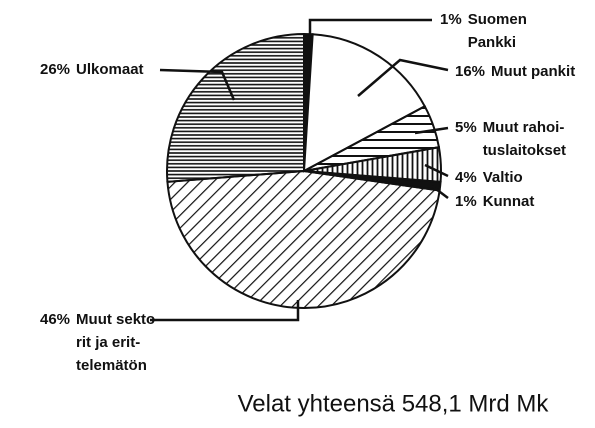 This screenshot has height=428, width=595. What do you see at coordinates (118, 319) in the screenshot?
I see `slice-label: Muut sekto-` at bounding box center [118, 319].